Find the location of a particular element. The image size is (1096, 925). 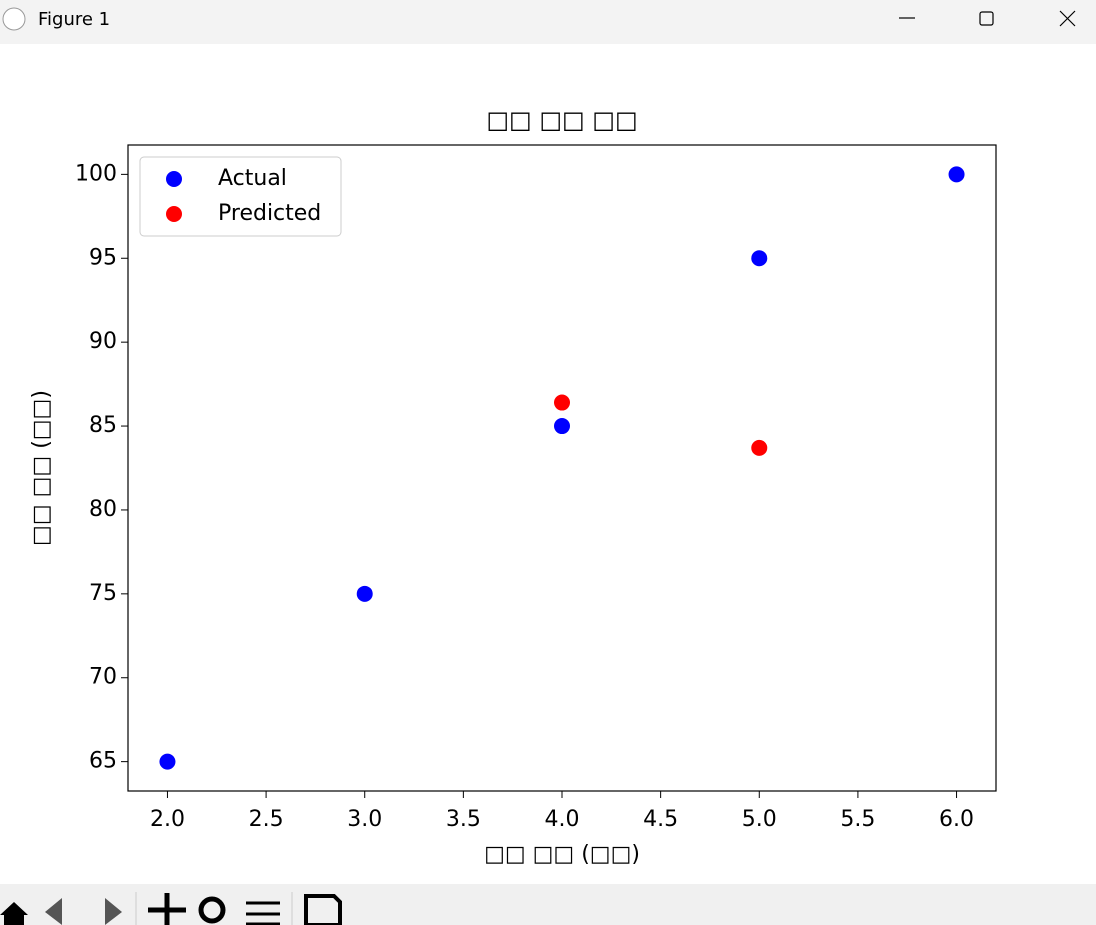

x-tick-label: 4.5 is located at coordinates (660, 819).